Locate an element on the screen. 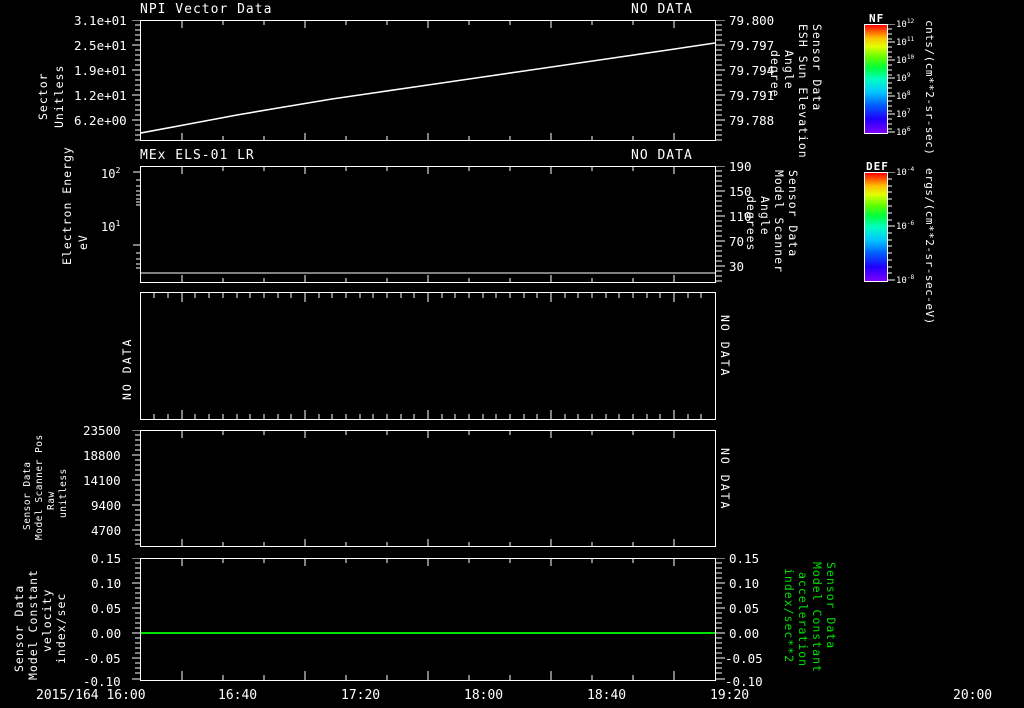  panel-npi-right-tick-4: 79.788 is located at coordinates (752, 120).